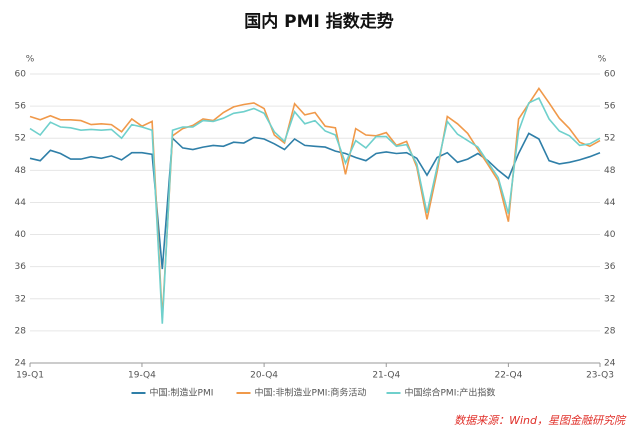 This screenshot has height=433, width=638. Describe the element at coordinates (20, 299) in the screenshot. I see `y-tick-label: 32` at that location.